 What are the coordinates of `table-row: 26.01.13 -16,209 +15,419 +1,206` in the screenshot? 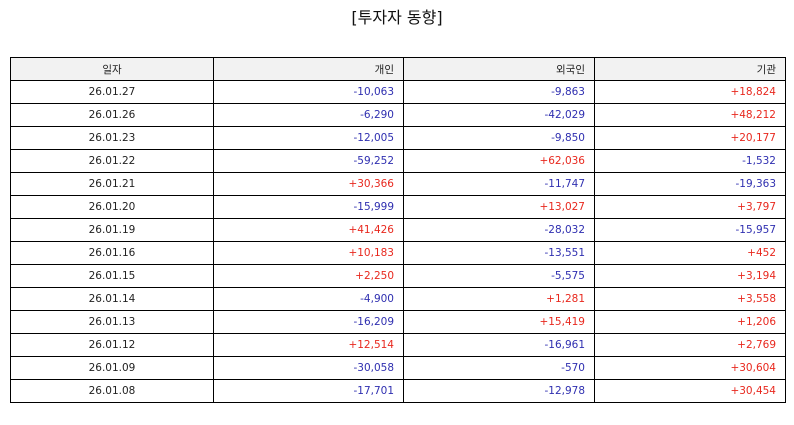 It's located at (398, 322).